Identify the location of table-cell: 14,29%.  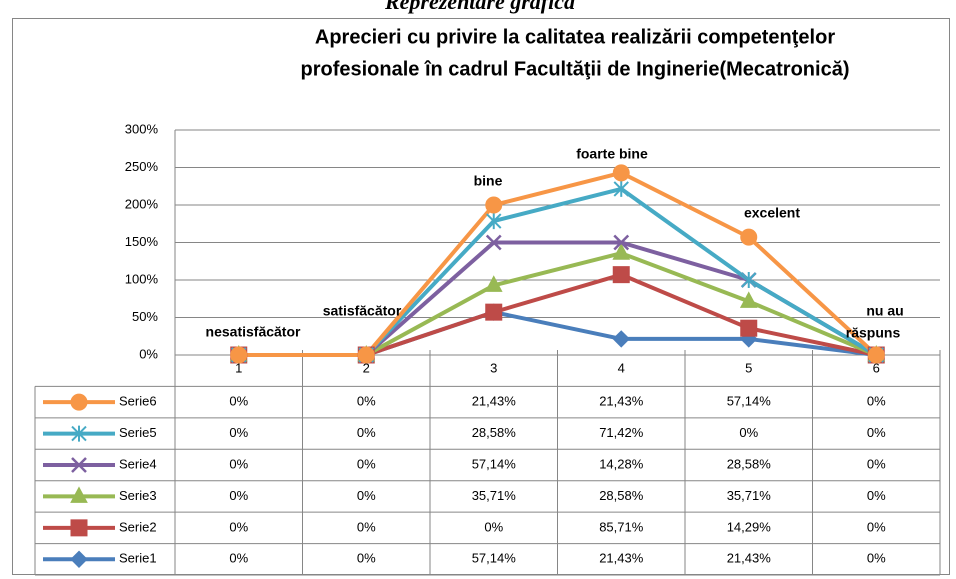
(749, 526).